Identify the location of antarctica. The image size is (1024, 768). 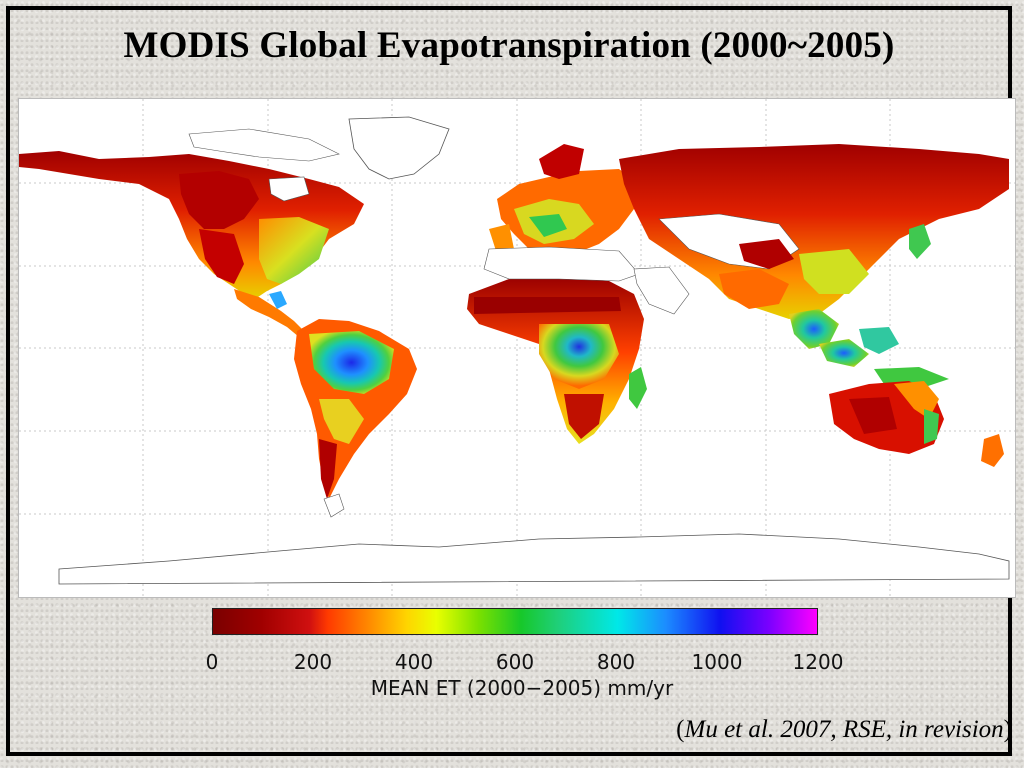
(534, 559).